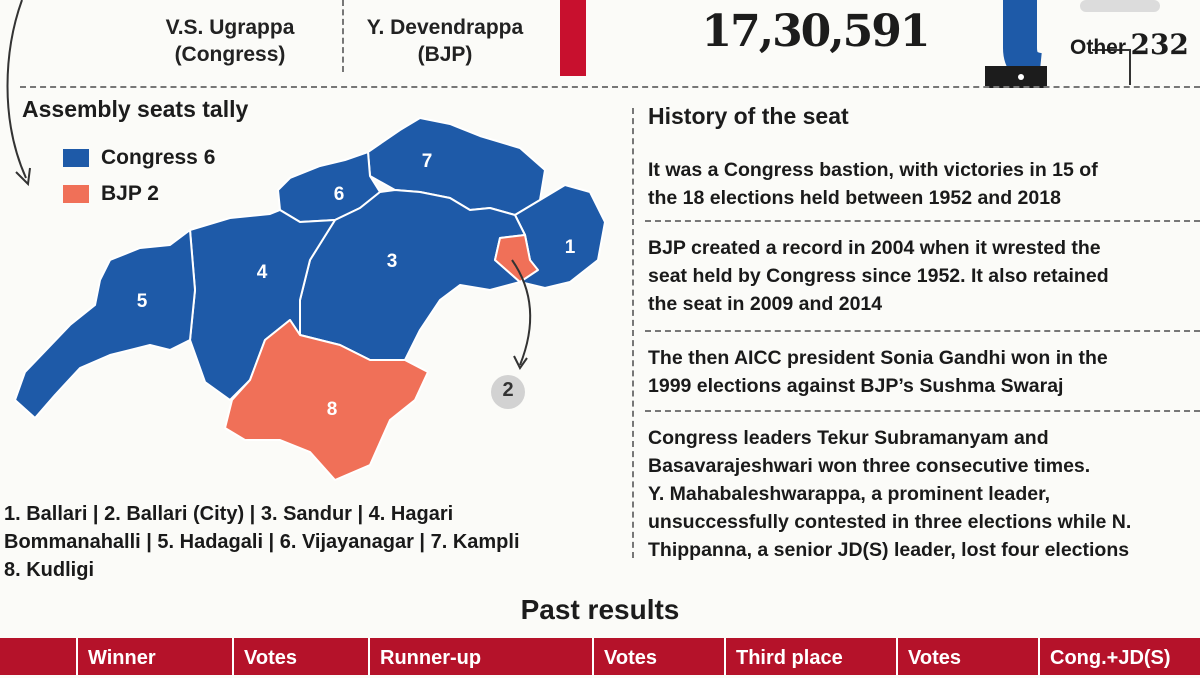  What do you see at coordinates (76, 194) in the screenshot?
I see `swatch-bjp` at bounding box center [76, 194].